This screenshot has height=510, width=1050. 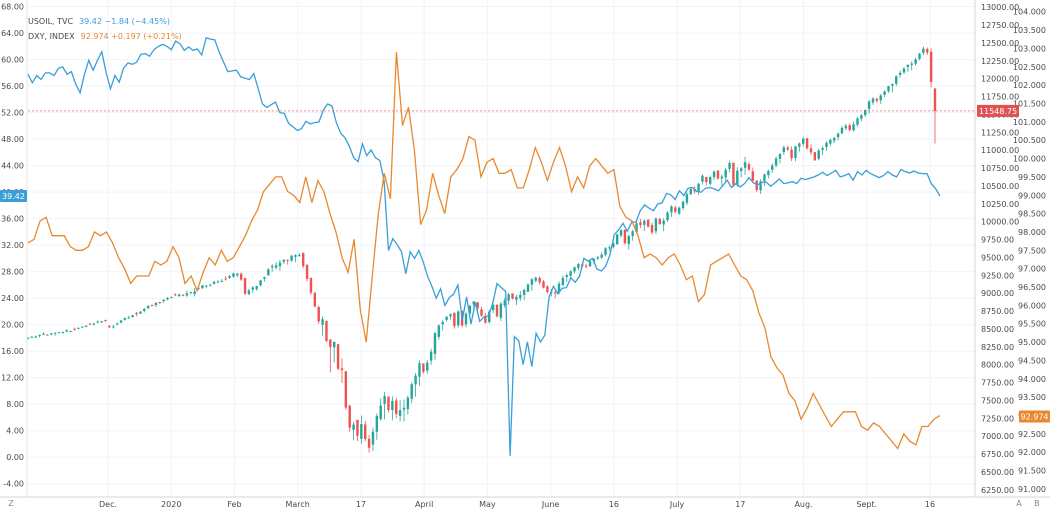 What do you see at coordinates (1032, 232) in the screenshot?
I see `dxy-tick-label: 98.000` at bounding box center [1032, 232].